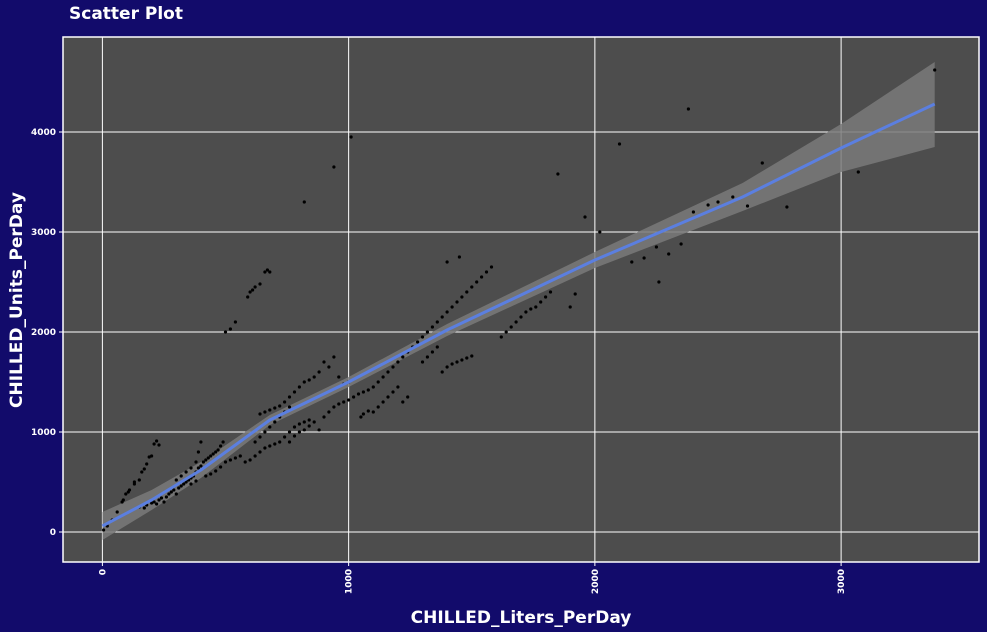  What do you see at coordinates (350, 581) in the screenshot?
I see `x-tick-label: 1000` at bounding box center [350, 581].